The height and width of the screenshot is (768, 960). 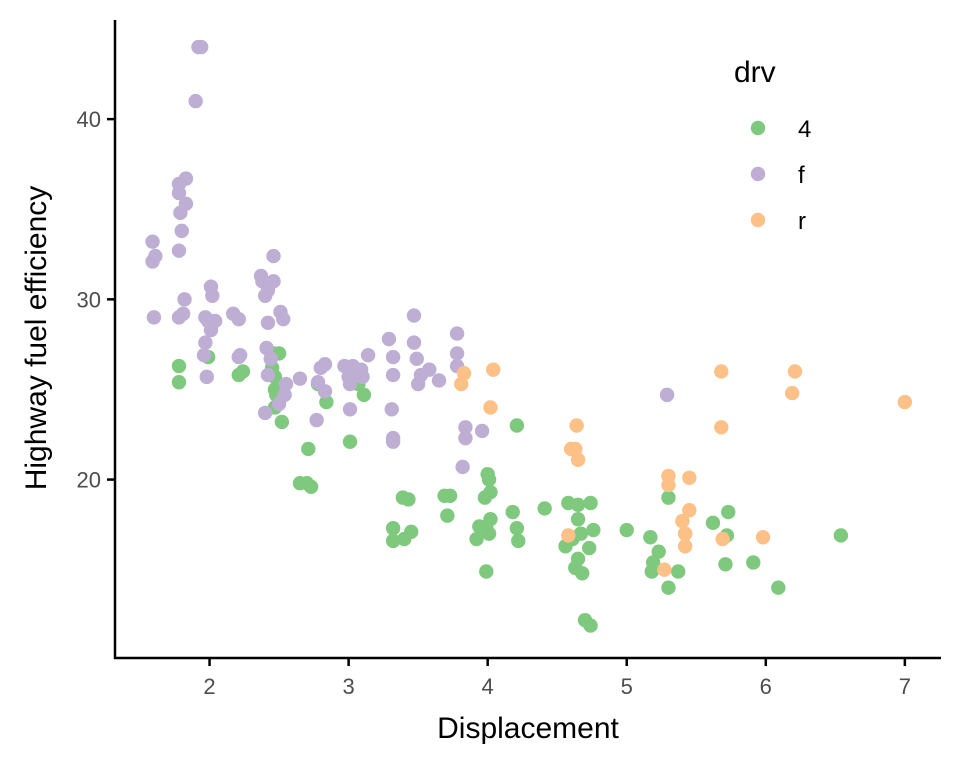 I want to click on x-tick-label: 6, so click(x=766, y=686).